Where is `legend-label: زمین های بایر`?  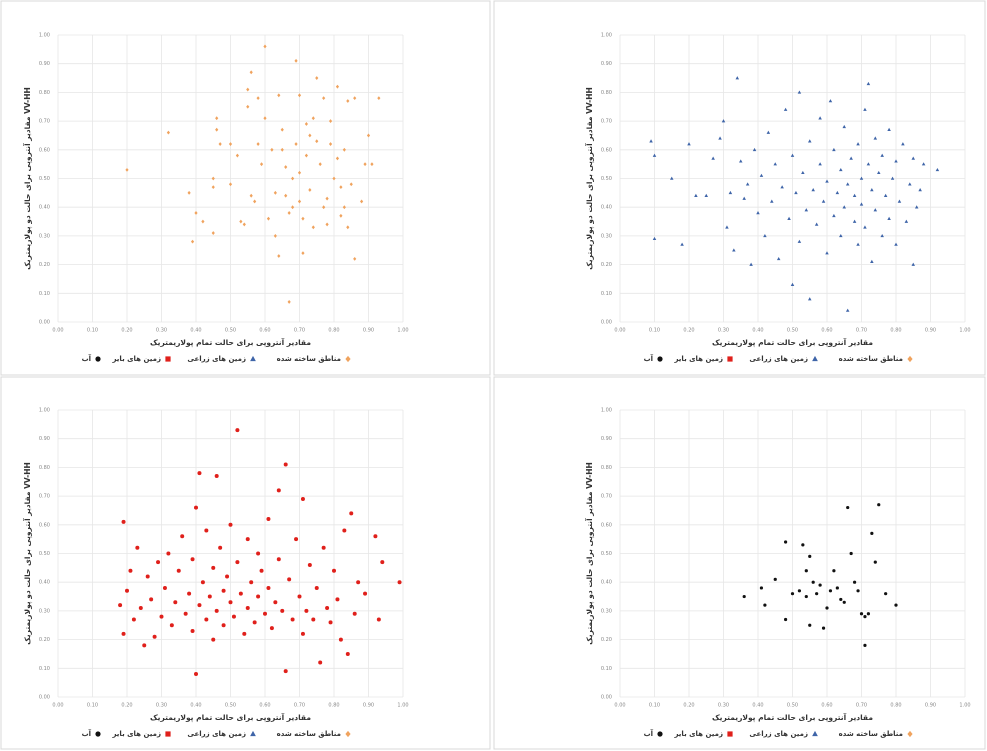
legend-label: زمین های بایر is located at coordinates (698, 734).